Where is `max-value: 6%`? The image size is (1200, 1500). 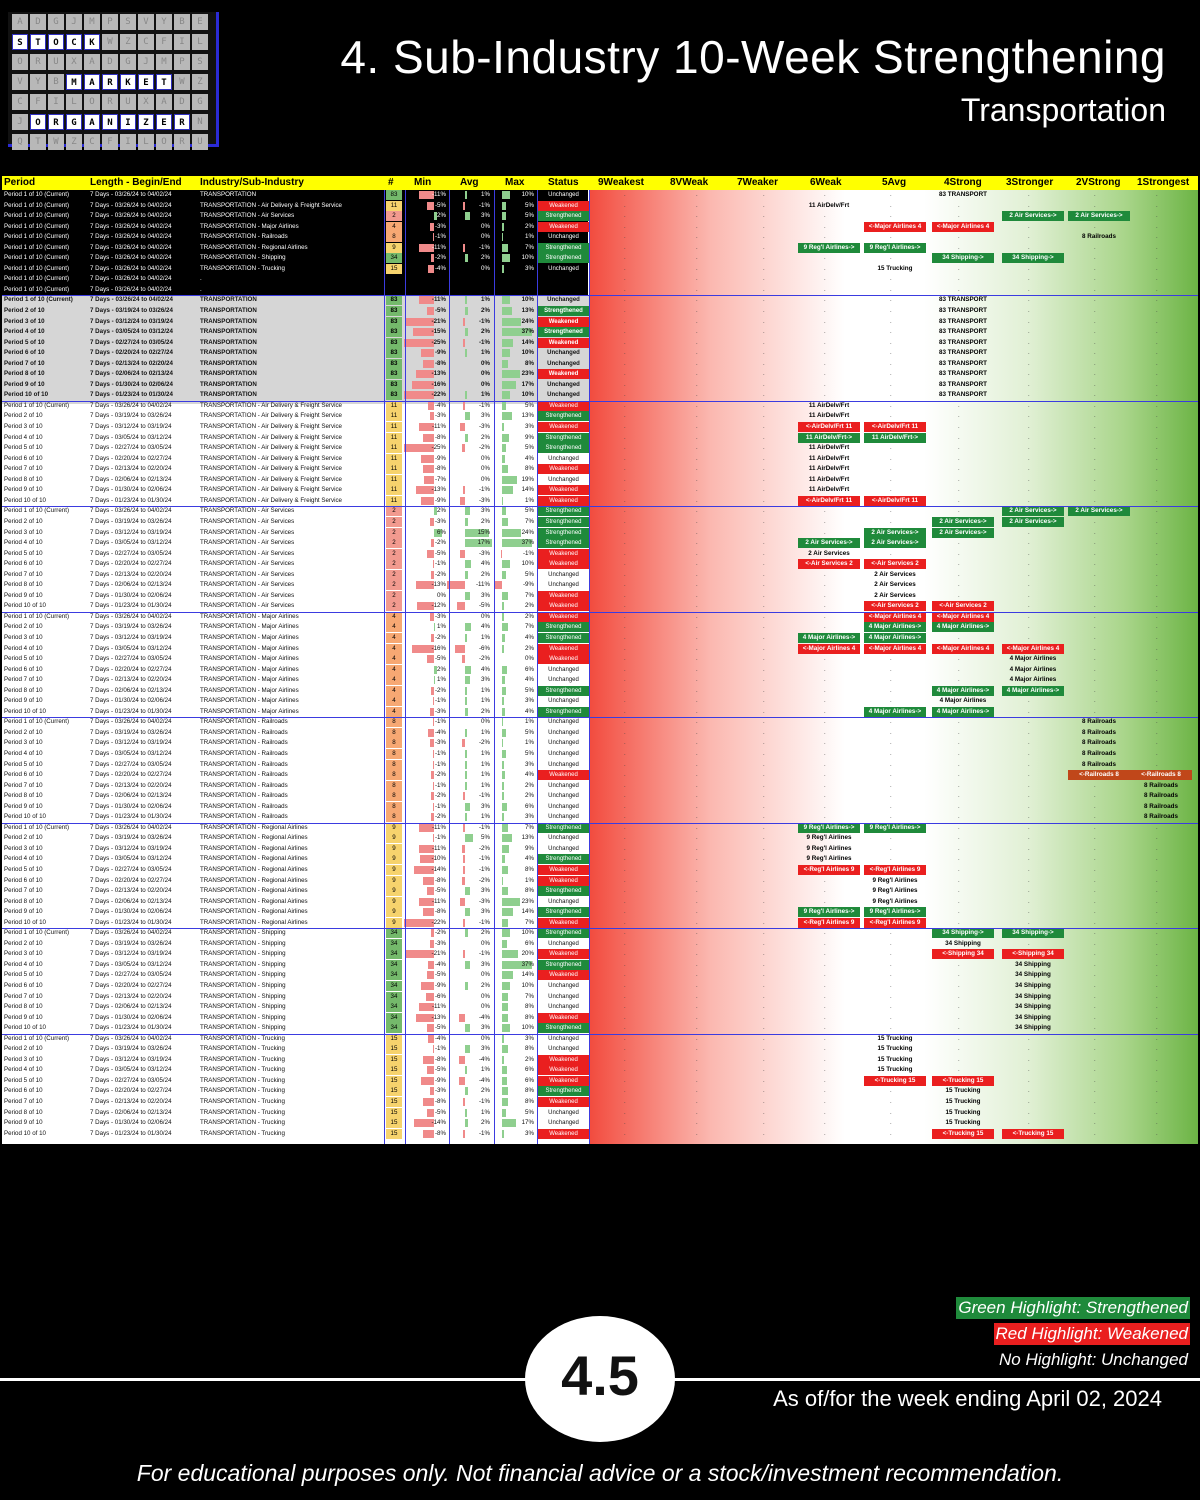 max-value: 6% is located at coordinates (529, 1080).